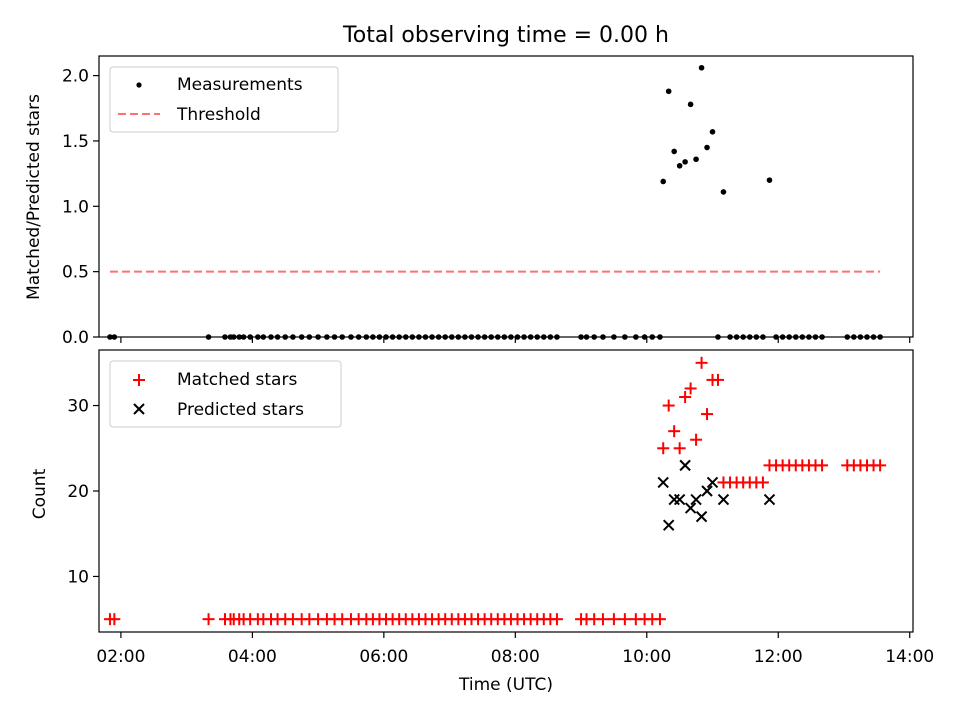  What do you see at coordinates (139, 380) in the screenshot?
I see `legend-matched-marker` at bounding box center [139, 380].